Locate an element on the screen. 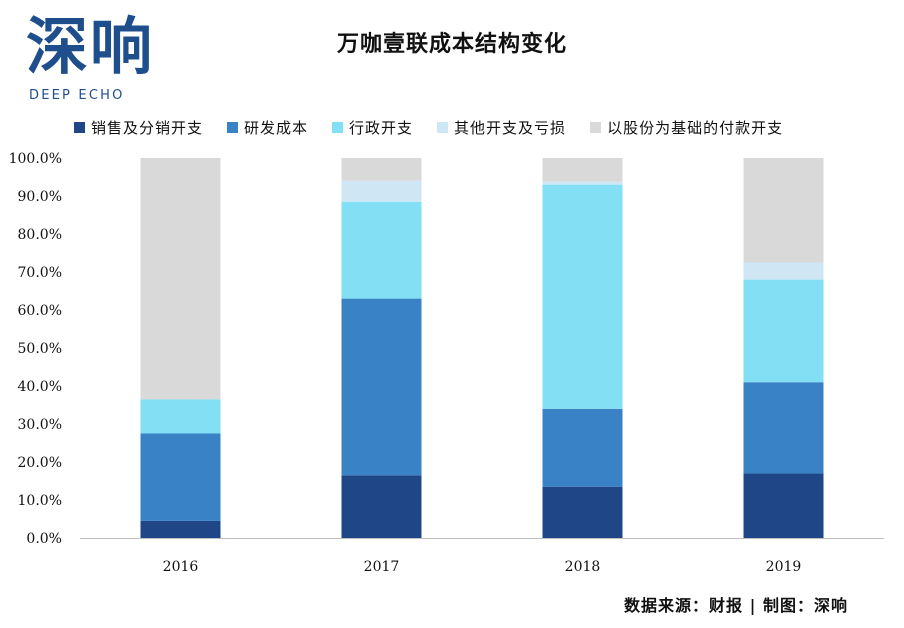 The image size is (904, 628). legend-entry: 销售及分销开支 is located at coordinates (138, 127).